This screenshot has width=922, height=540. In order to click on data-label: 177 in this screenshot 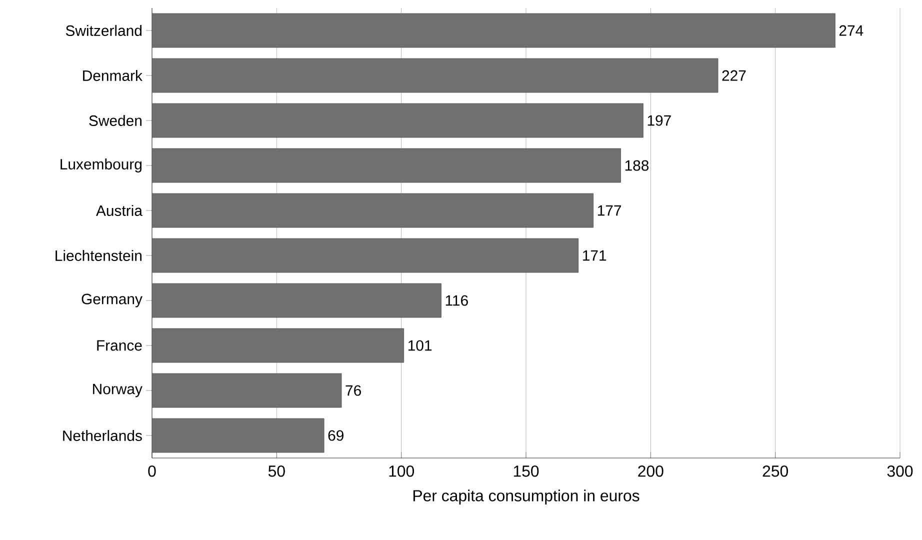, I will do `click(610, 210)`.